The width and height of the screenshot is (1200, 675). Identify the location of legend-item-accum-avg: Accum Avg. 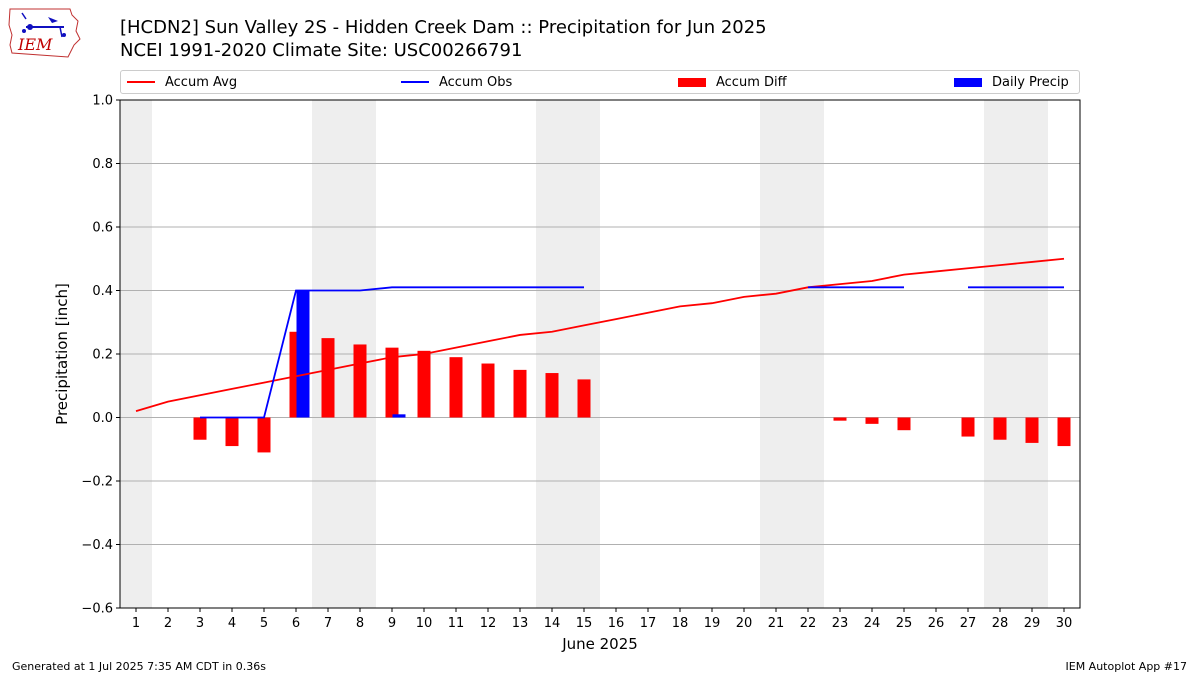
(182, 82).